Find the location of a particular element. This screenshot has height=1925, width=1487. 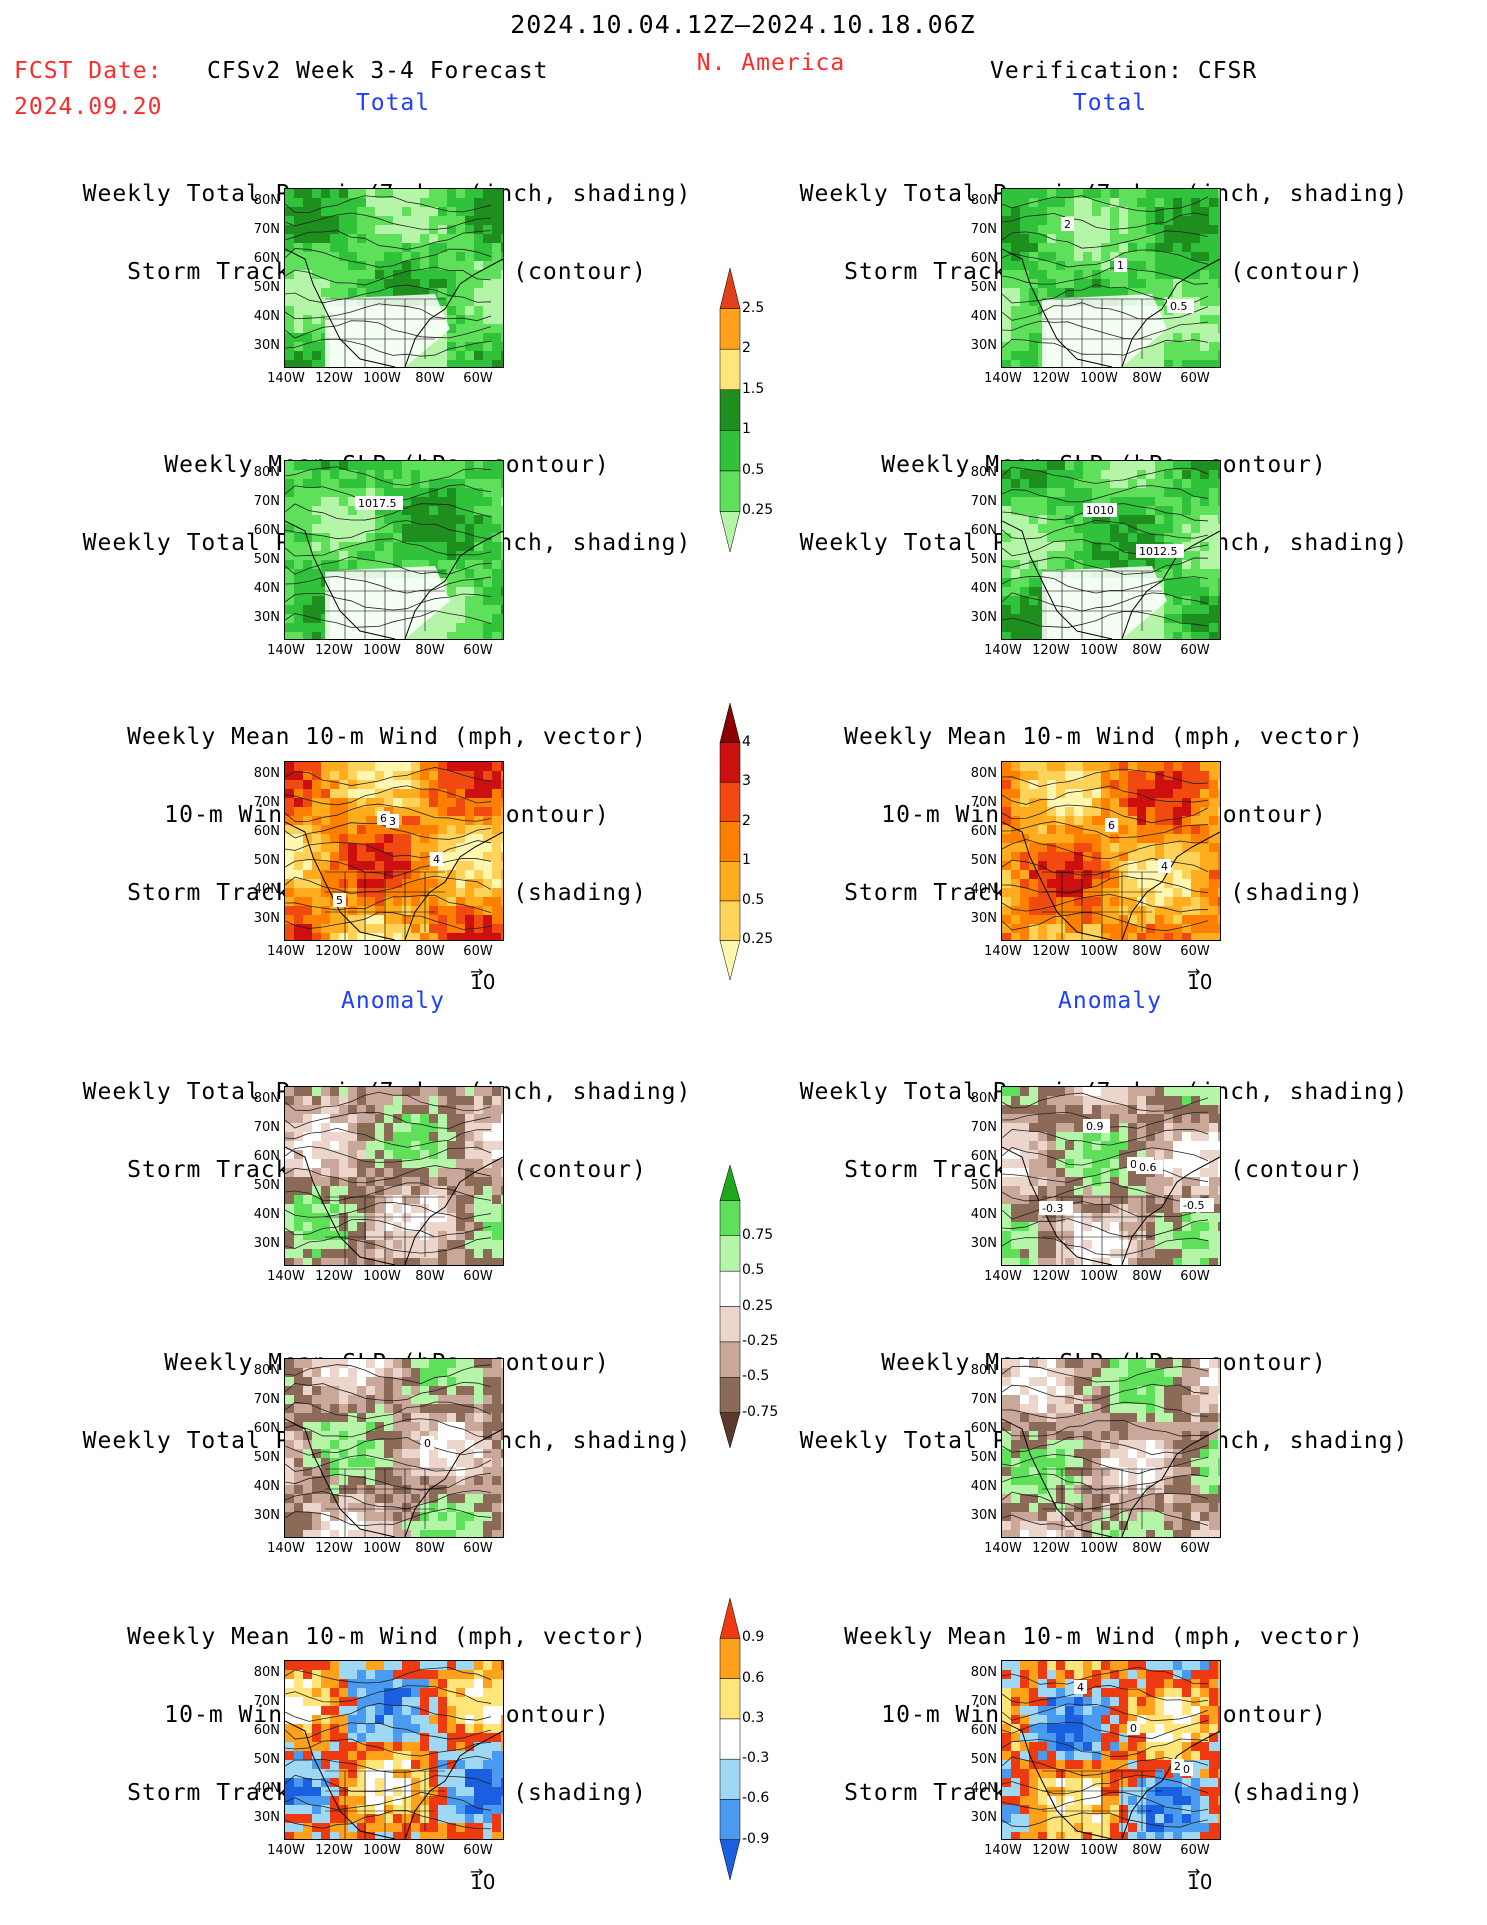

contour-label-bg is located at coordinates (1197, 1205).